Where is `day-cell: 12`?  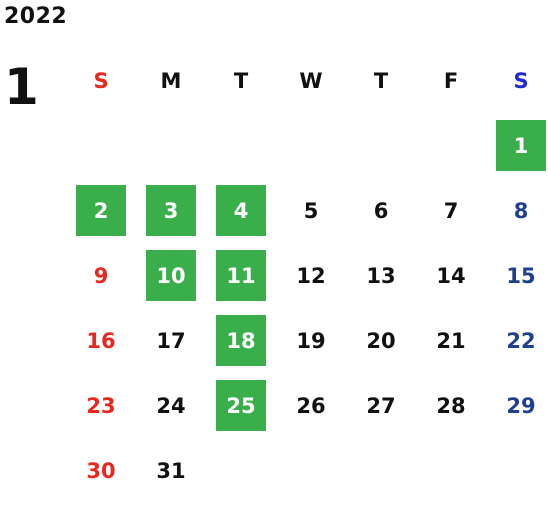 day-cell: 12 is located at coordinates (321, 275).